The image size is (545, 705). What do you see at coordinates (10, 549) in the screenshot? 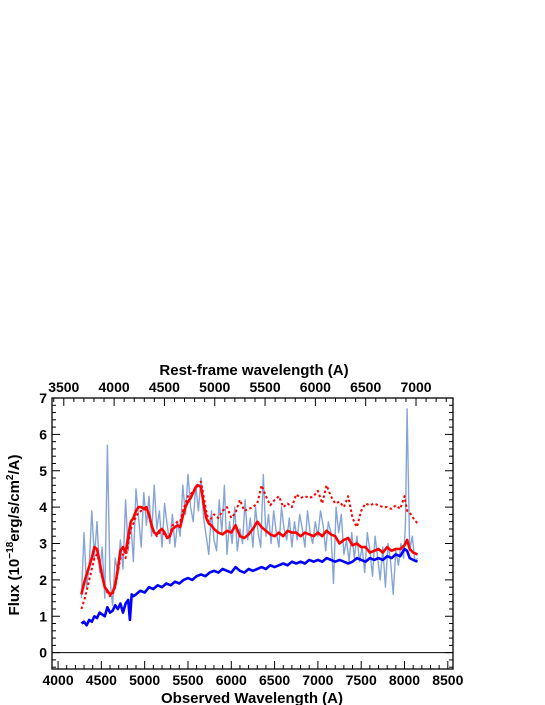
I see `y-axis-title-exponent: −18` at bounding box center [10, 549].